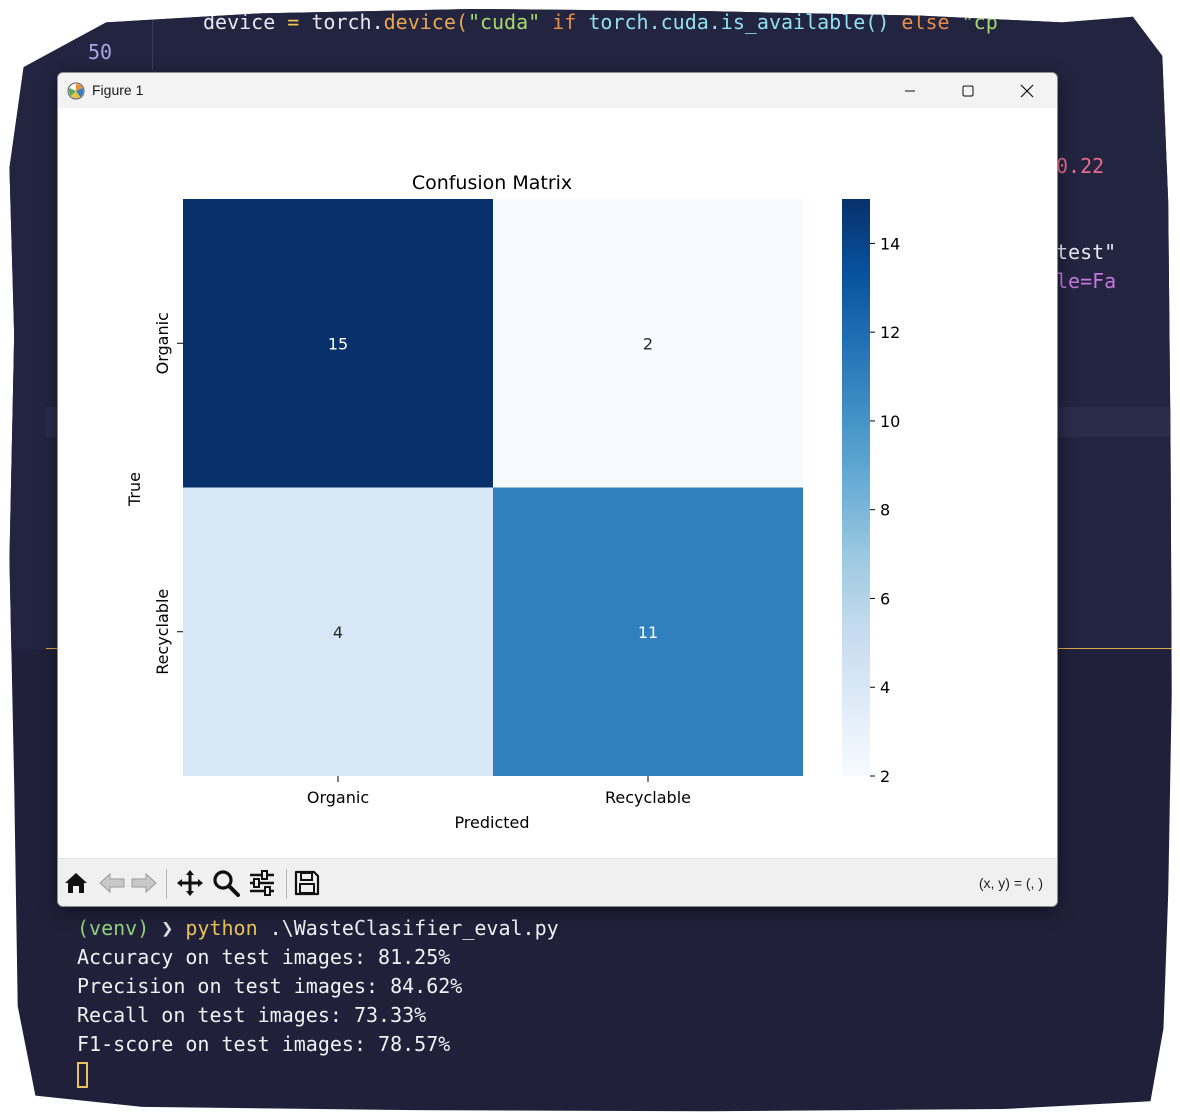  Describe the element at coordinates (557, 882) in the screenshot. I see `figure-toolbar: (x, y) = (, )` at that location.